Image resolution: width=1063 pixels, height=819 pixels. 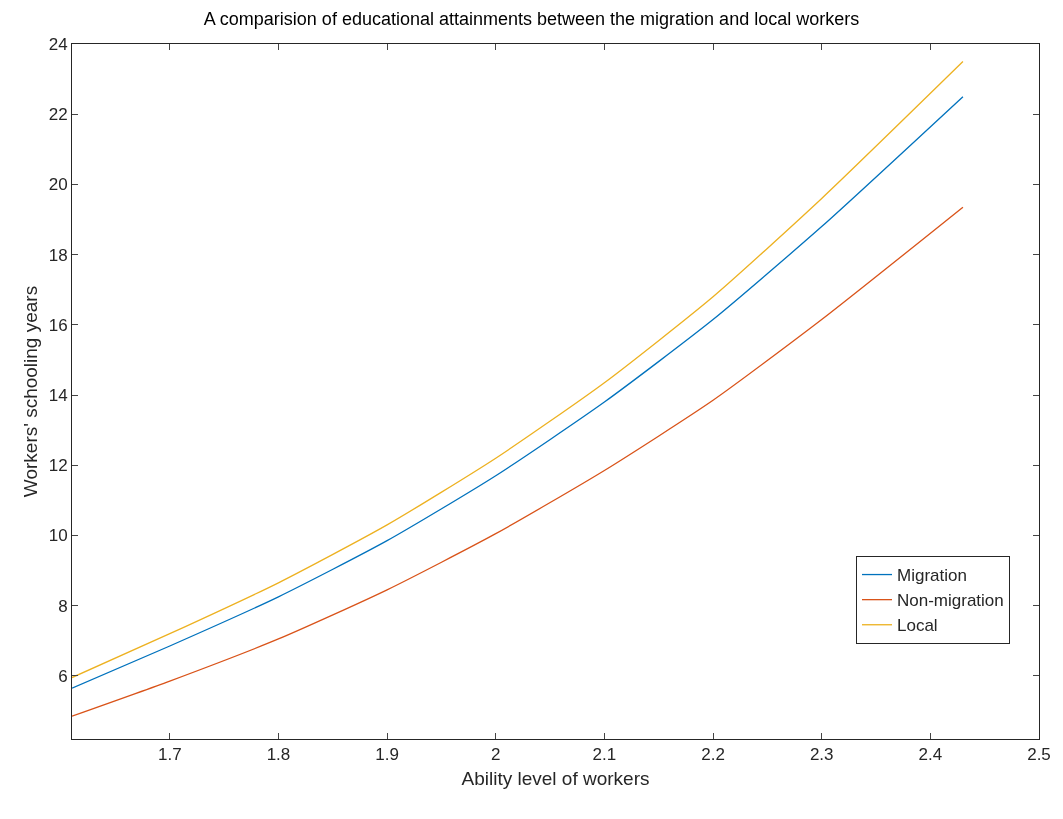 What do you see at coordinates (930, 755) in the screenshot?
I see `x-tick-label: 2.4` at bounding box center [930, 755].